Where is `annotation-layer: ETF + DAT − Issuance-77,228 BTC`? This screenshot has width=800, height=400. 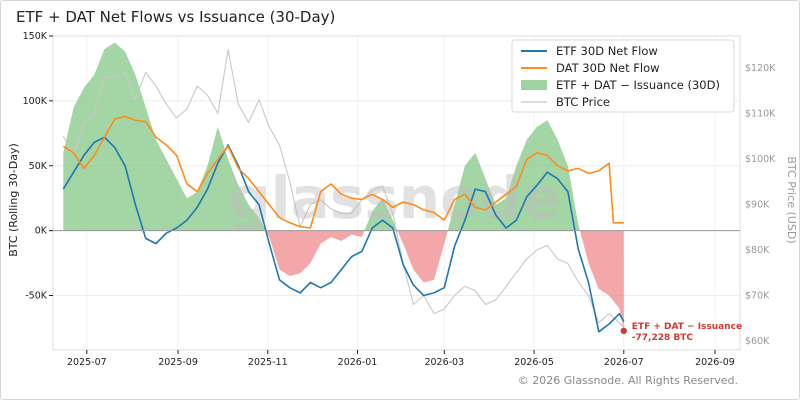 annotation-layer: ETF + DAT − Issuance-77,228 BTC is located at coordinates (681, 332).